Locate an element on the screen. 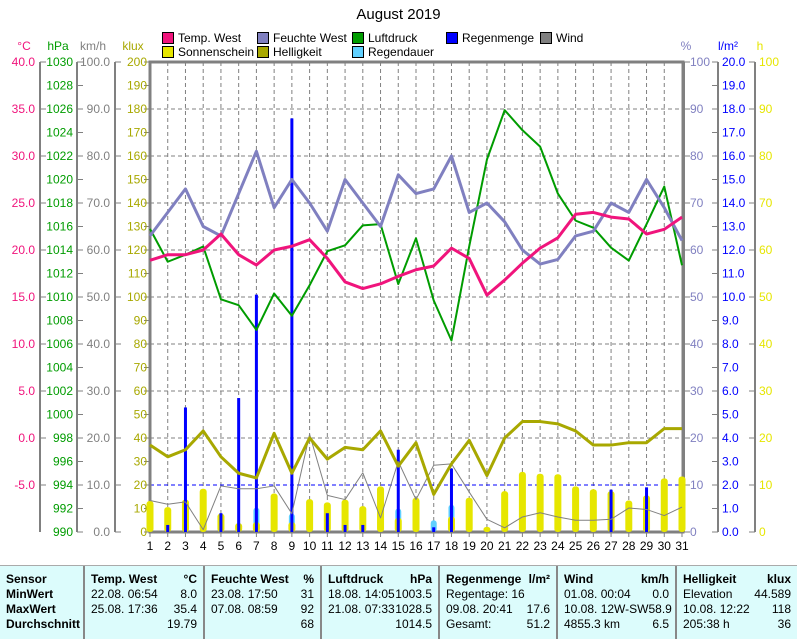 The image size is (797, 639). axis-tick-label: 60 is located at coordinates (697, 250).